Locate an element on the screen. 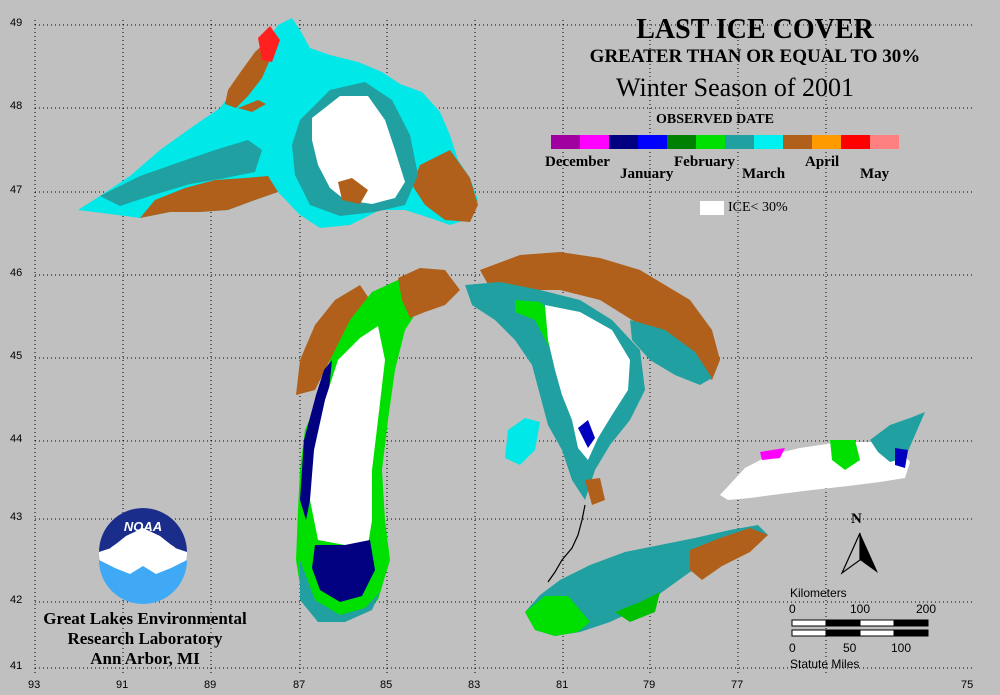 This screenshot has height=695, width=1000. longitude-label: 75 is located at coordinates (967, 685).